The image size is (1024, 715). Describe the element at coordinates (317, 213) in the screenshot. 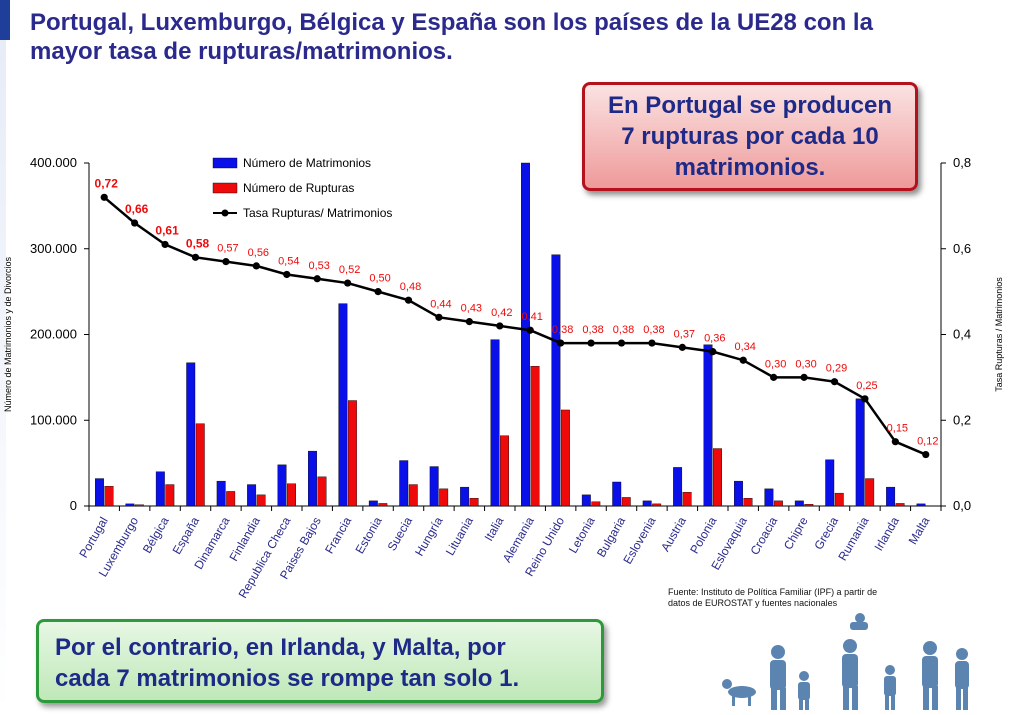

I see `legend-label-rate: Tasa Rupturas/ Matrimonios` at that location.